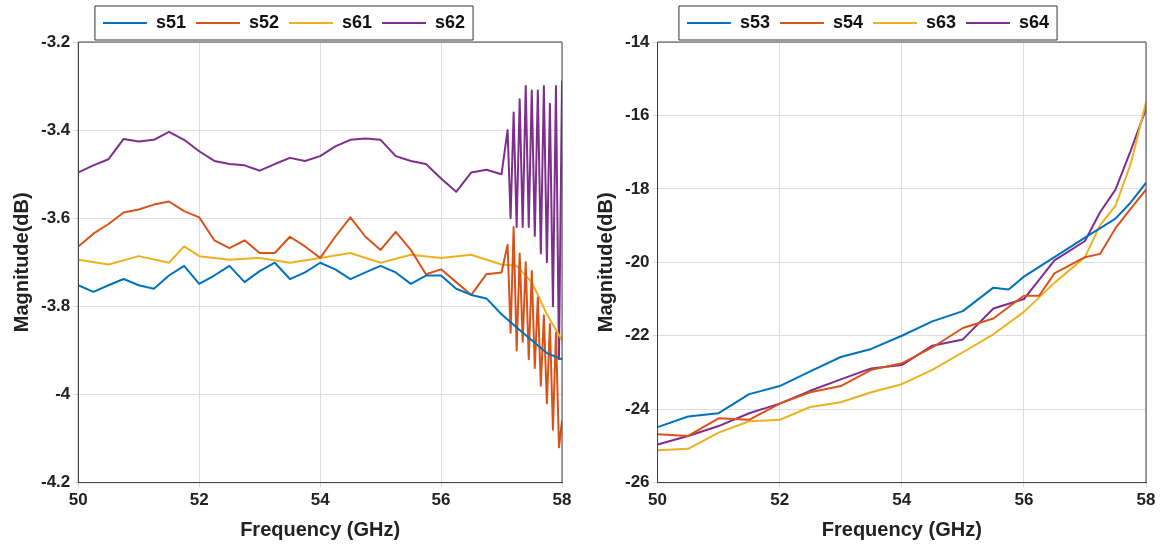 The image size is (1169, 550). Describe the element at coordinates (357, 21) in the screenshot. I see `legend-label: s61` at that location.